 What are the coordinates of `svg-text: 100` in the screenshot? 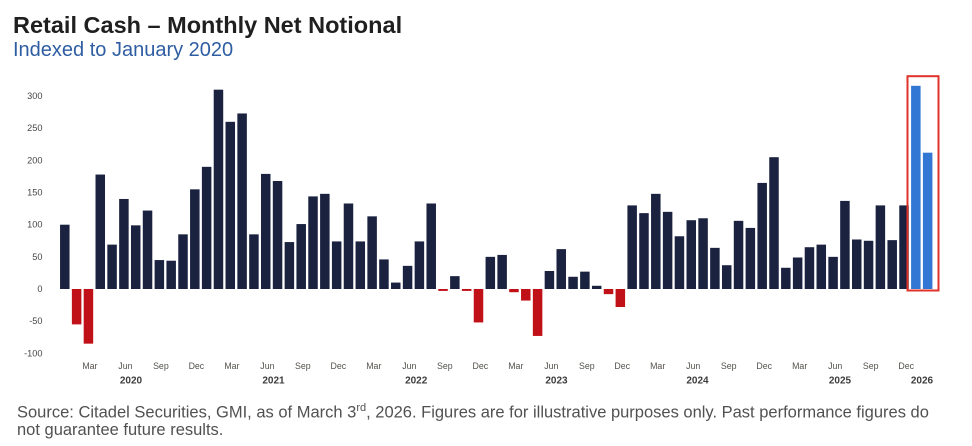 It's located at (34, 225).